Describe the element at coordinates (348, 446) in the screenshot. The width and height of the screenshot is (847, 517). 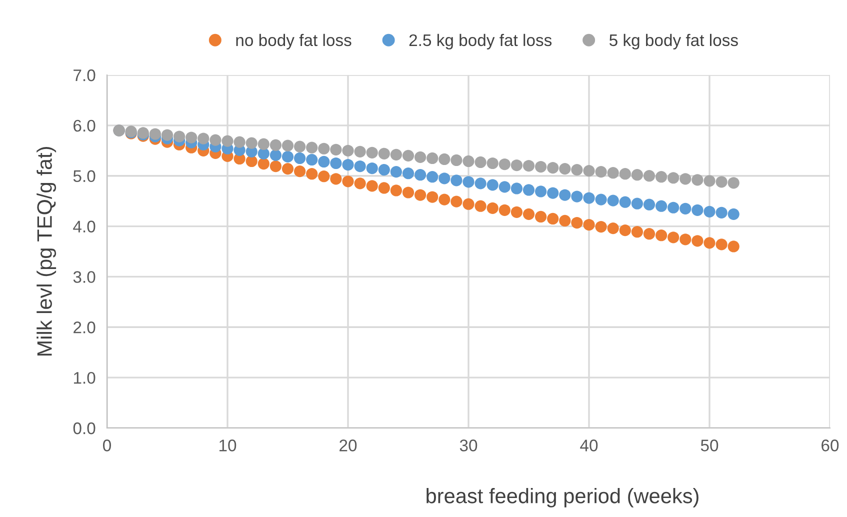
I see `x-tick-label: 20` at that location.